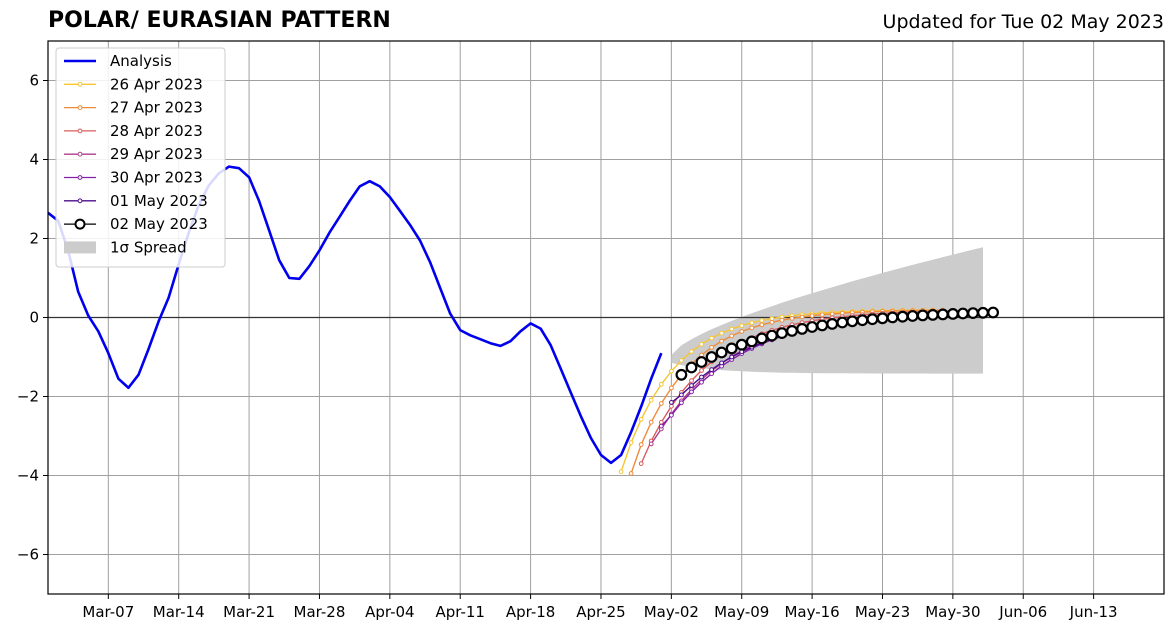 The width and height of the screenshot is (1176, 633). What do you see at coordinates (34, 318) in the screenshot?
I see `y-tick-label: 0` at bounding box center [34, 318].